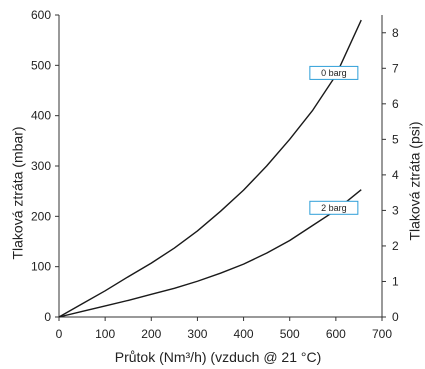 The image size is (425, 369). I want to click on series-label-text: 0 barg, so click(334, 73).